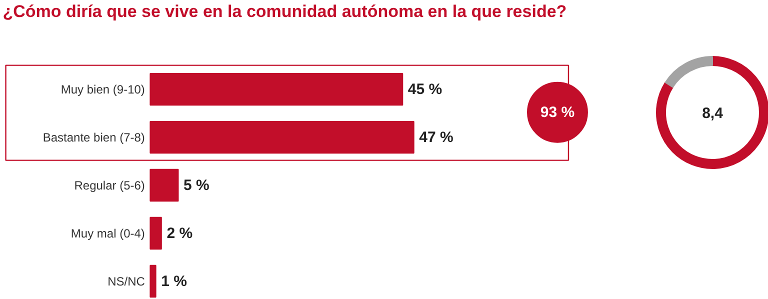 This screenshot has width=768, height=299. What do you see at coordinates (425, 89) in the screenshot?
I see `data-label: 45 %` at bounding box center [425, 89].